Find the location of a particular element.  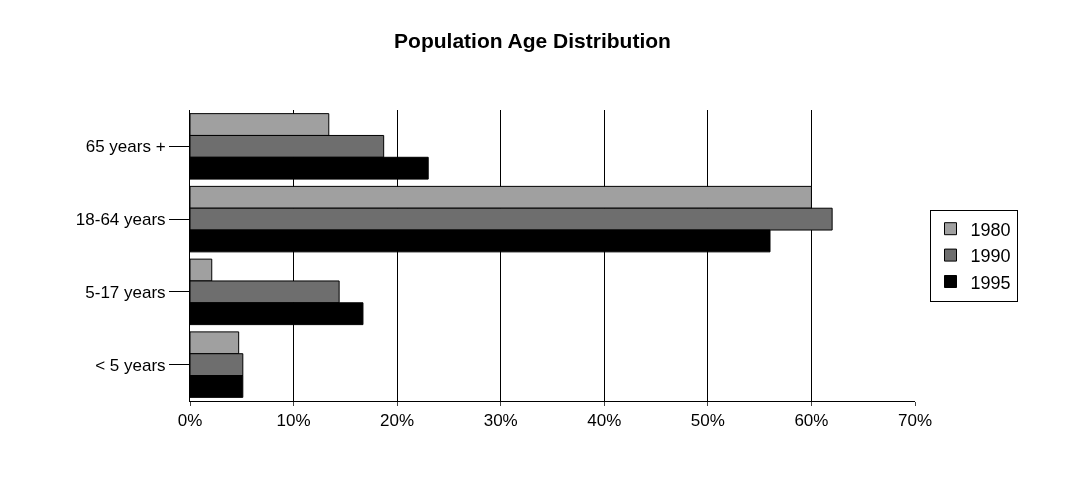

y-tick-label: 18-64 years is located at coordinates (120, 220).